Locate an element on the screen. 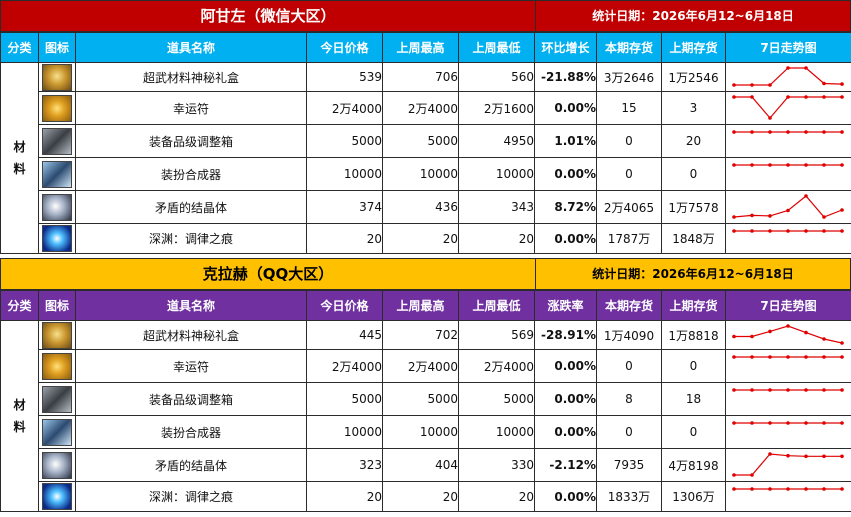 This screenshot has width=851, height=517. header-last-week-high: 上周最高 is located at coordinates (420, 305).